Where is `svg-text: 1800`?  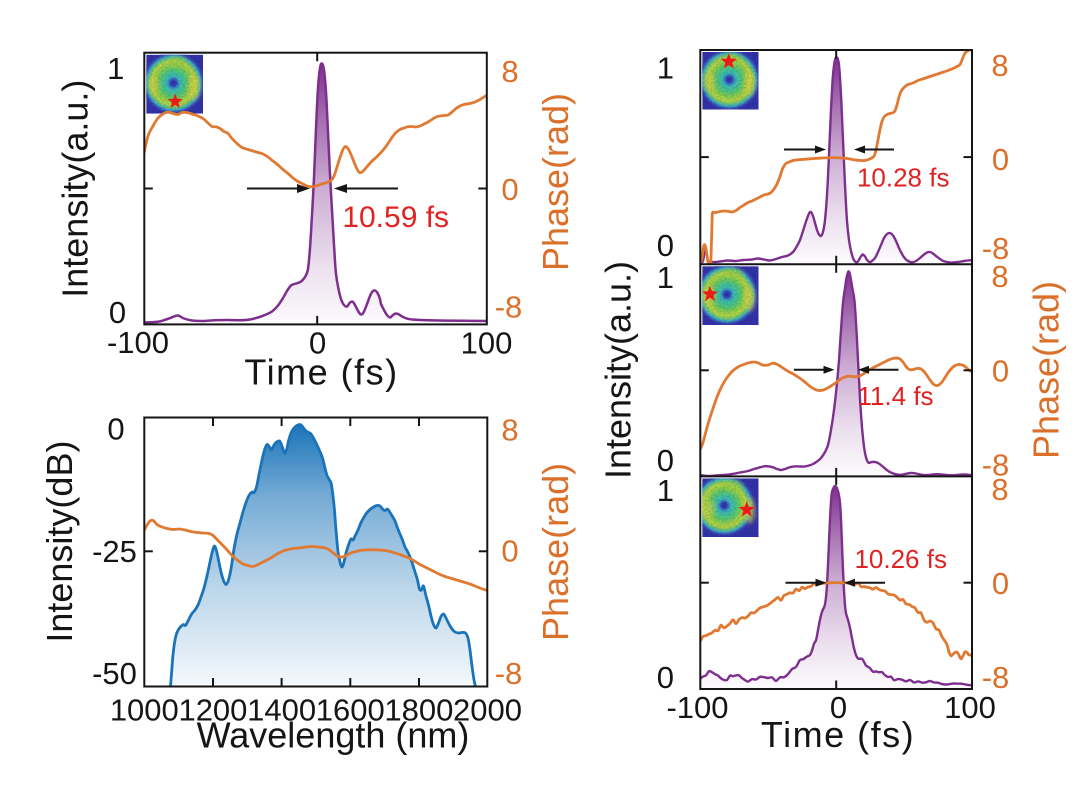 svg-text: 1800 is located at coordinates (418, 710).